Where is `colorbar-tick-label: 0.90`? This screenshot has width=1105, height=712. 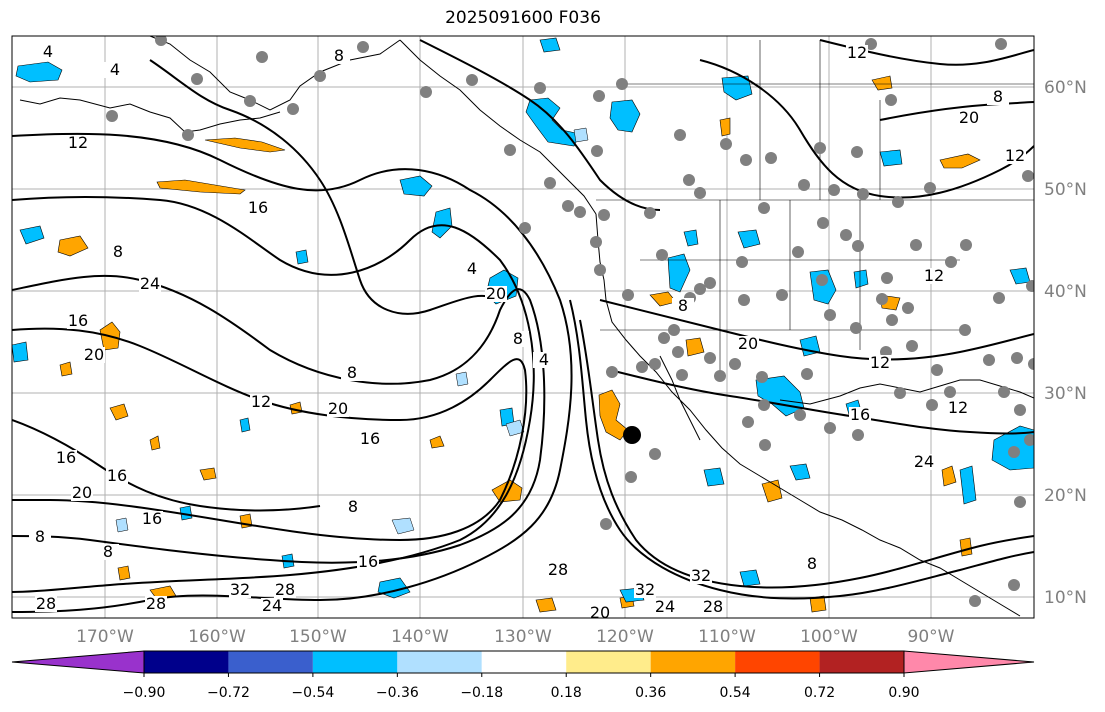 colorbar-tick-label: 0.90 is located at coordinates (903, 693).